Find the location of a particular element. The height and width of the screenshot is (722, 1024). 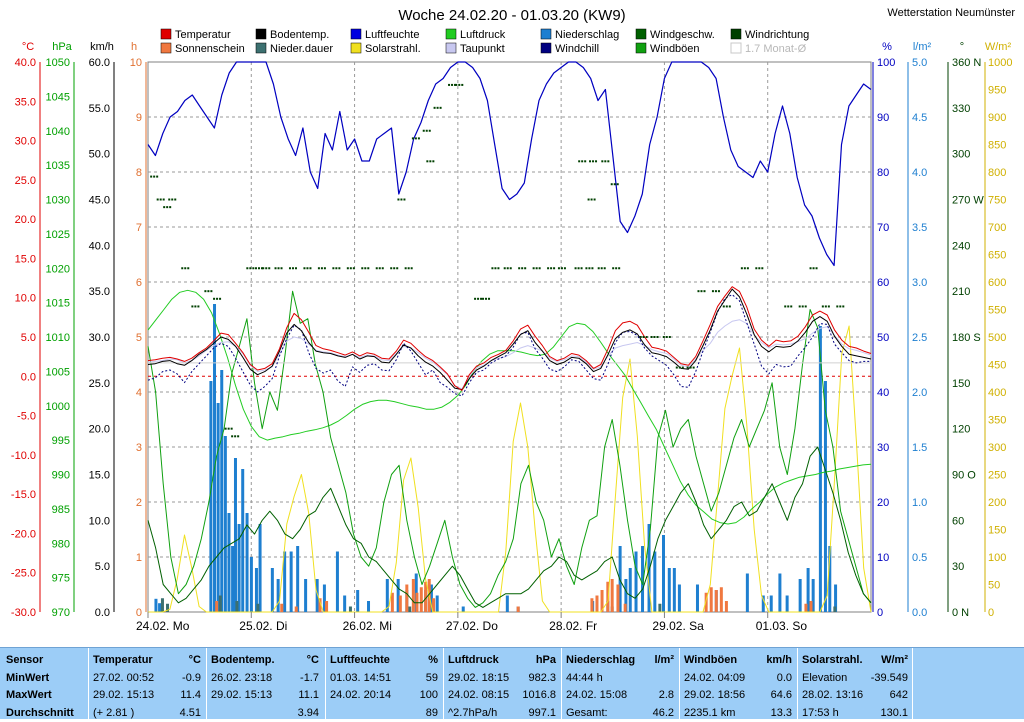

solar-tick-label: 900 is located at coordinates (997, 118).